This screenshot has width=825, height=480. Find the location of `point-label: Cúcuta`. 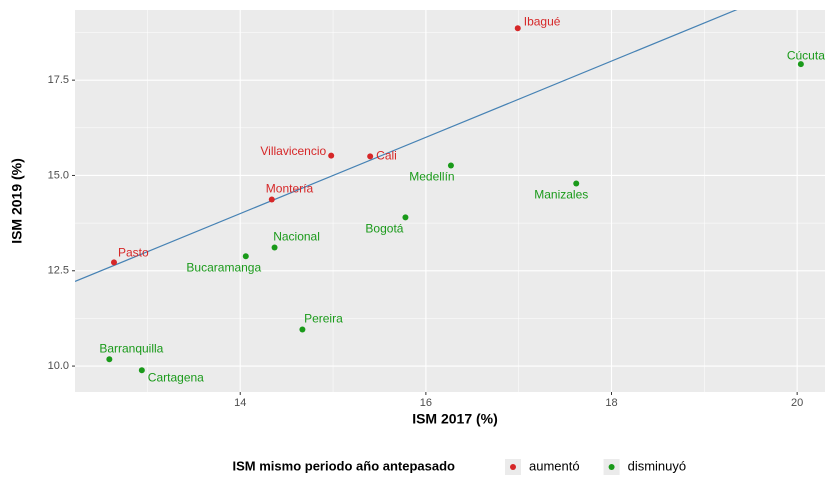

point-label: Cúcuta is located at coordinates (806, 55).